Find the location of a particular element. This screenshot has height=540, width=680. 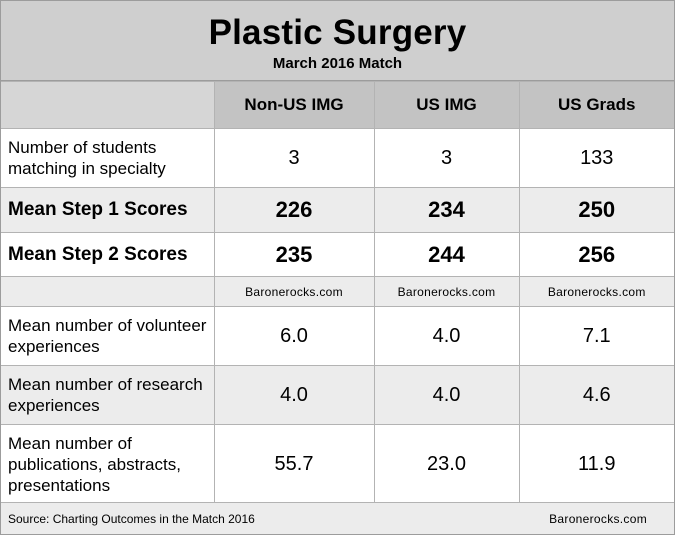

row-label: Mean number of research experiences is located at coordinates (108, 395).